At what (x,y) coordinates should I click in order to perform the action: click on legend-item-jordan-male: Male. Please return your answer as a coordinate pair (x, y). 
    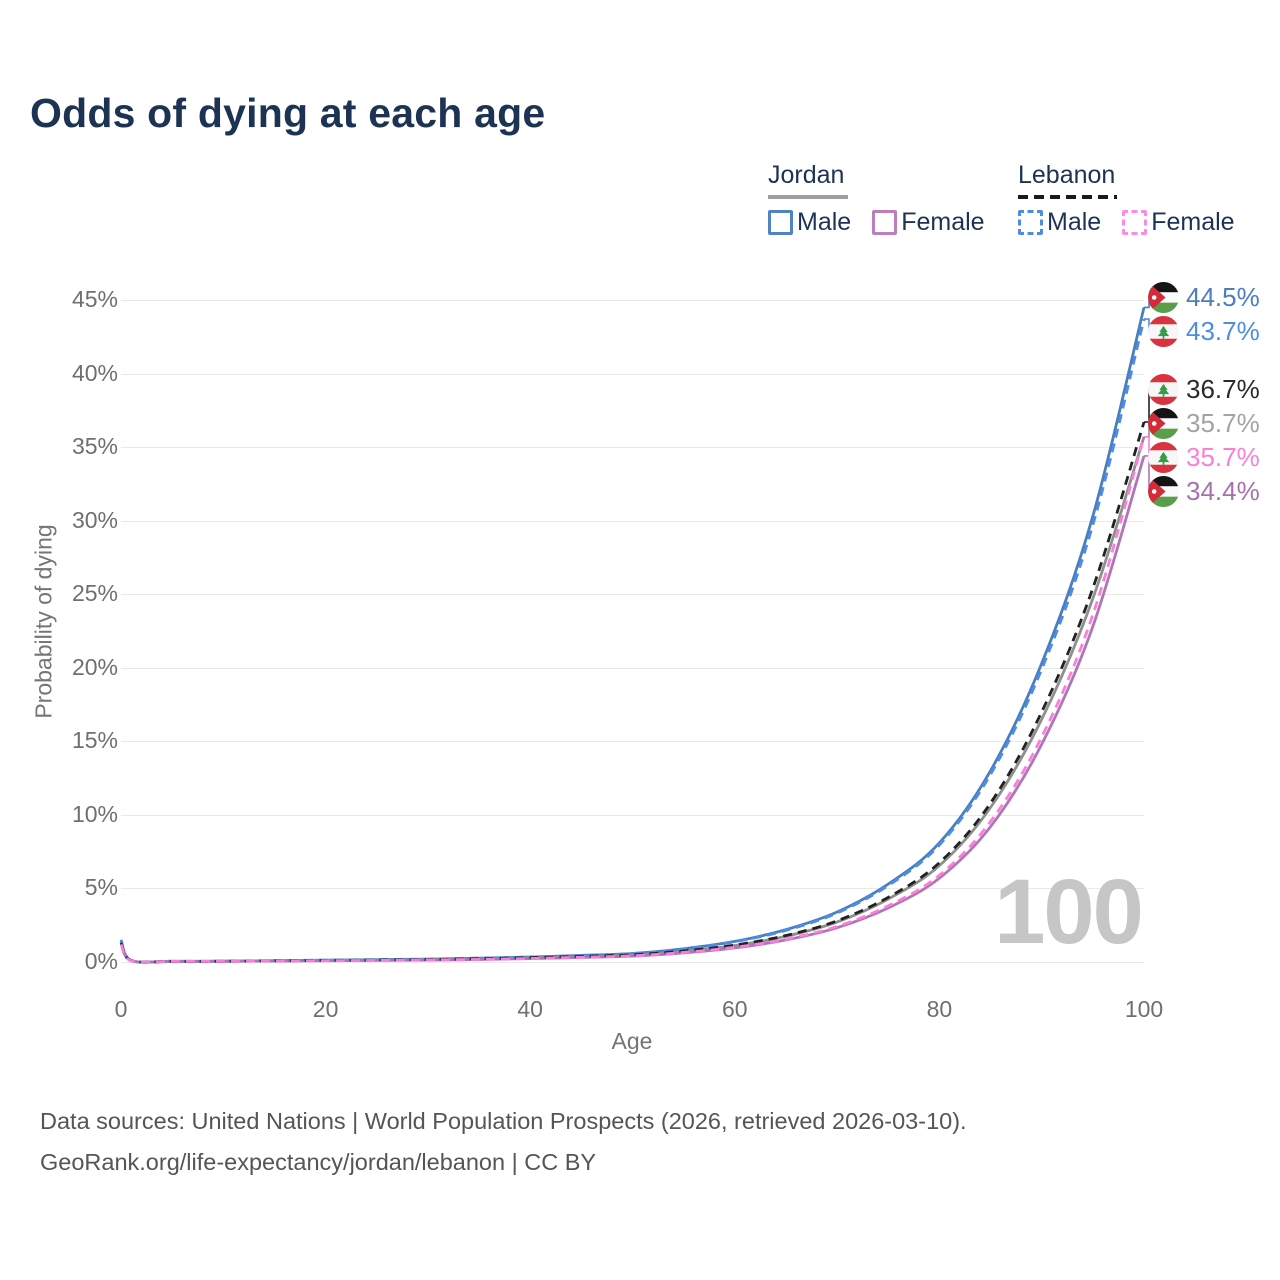
    Looking at the image, I should click on (809, 222).